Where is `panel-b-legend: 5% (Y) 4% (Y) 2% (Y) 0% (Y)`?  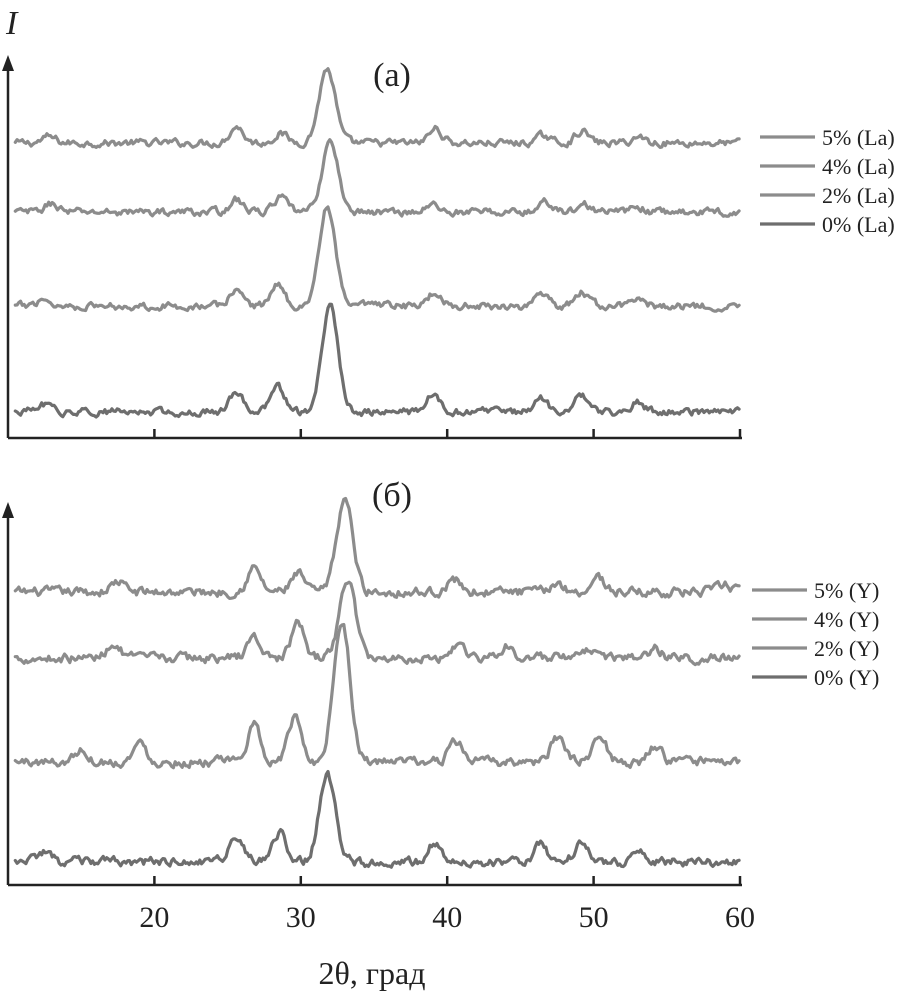
panel-b-legend: 5% (Y) 4% (Y) 2% (Y) 0% (Y) is located at coordinates (815, 634).